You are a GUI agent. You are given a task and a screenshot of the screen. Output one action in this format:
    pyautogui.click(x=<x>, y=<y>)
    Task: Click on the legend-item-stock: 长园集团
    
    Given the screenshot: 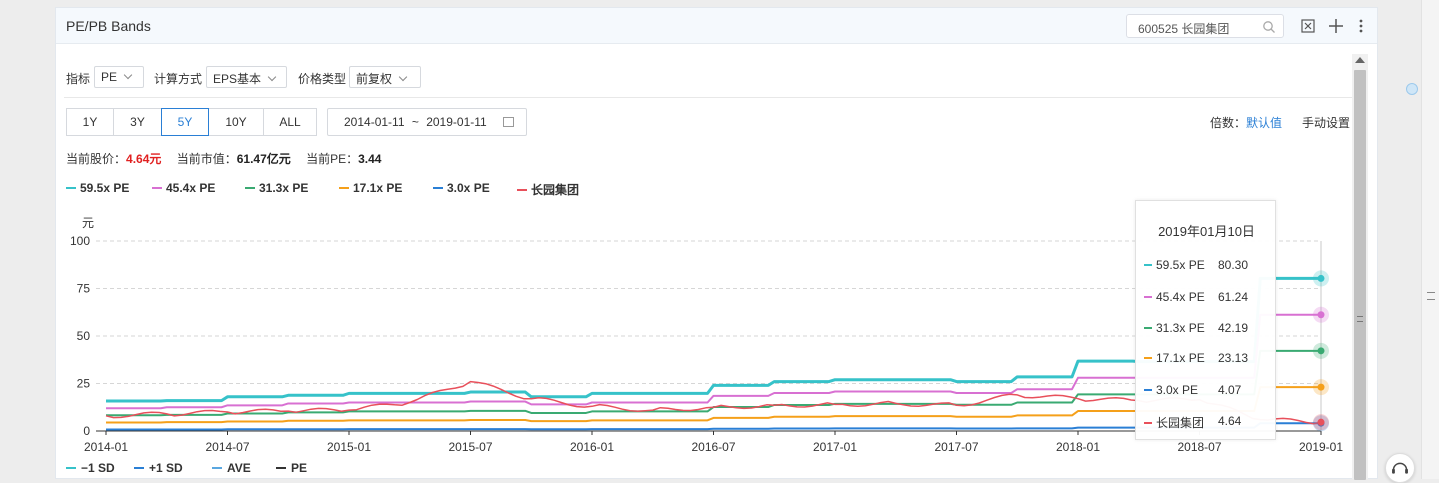 What is the action you would take?
    pyautogui.click(x=548, y=189)
    